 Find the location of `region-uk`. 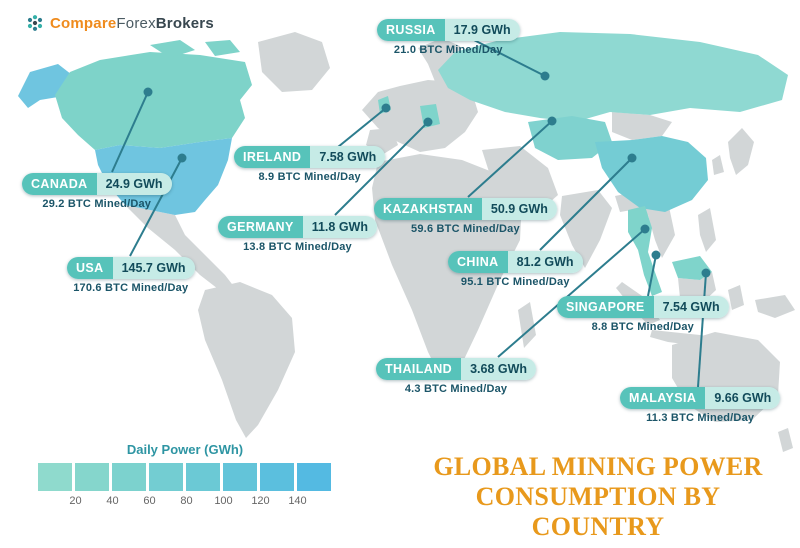

region-uk is located at coordinates (399, 102).